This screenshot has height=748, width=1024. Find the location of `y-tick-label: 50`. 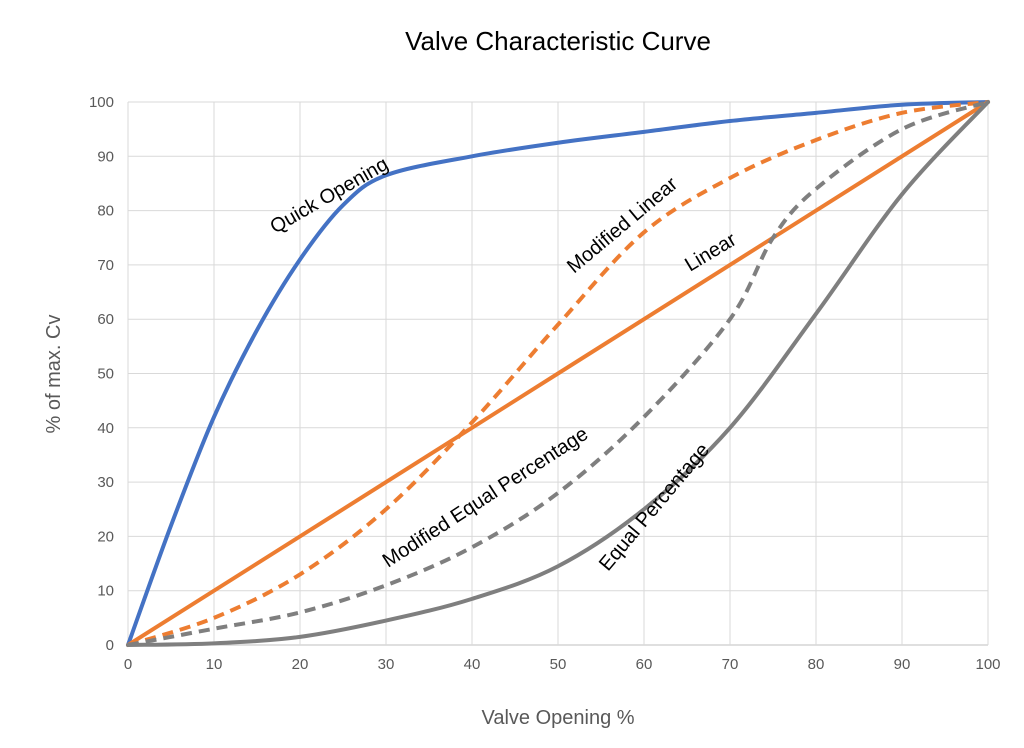

y-tick-label: 50 is located at coordinates (105, 374).